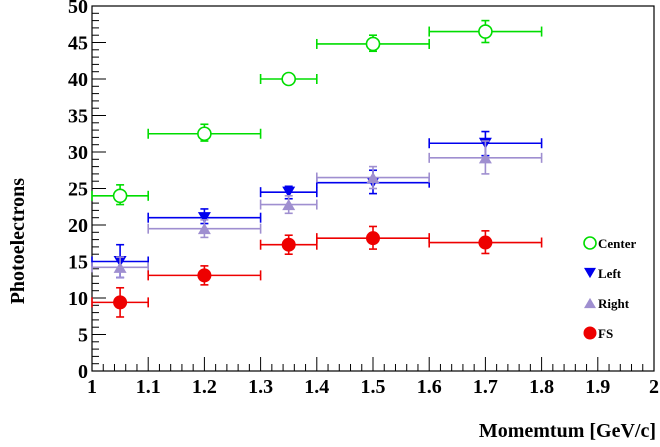  Describe the element at coordinates (317, 271) in the screenshot. I see `series-fs` at that location.